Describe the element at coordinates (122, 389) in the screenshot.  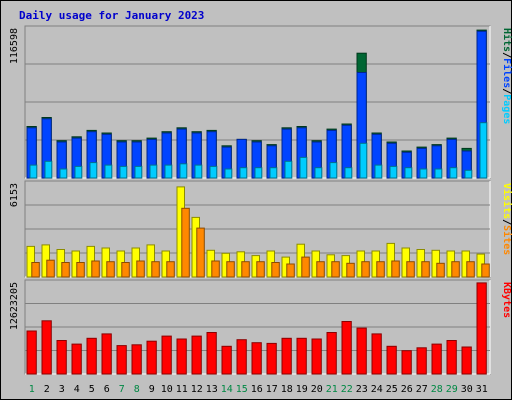
I see `x-tick-label: 7` at that location.